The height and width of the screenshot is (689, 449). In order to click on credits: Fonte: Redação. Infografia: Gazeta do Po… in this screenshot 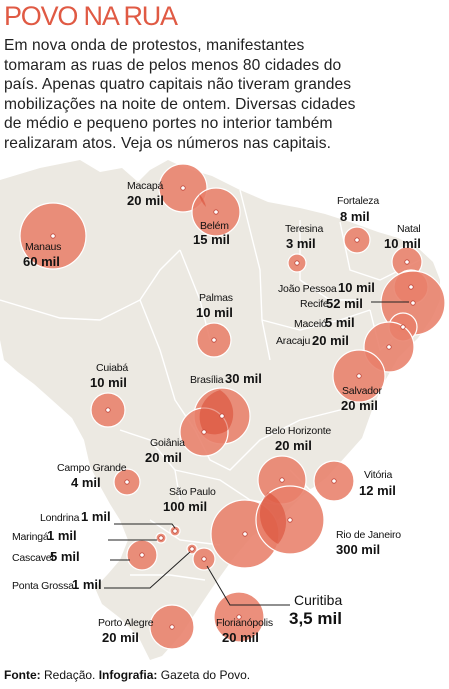, I will do `click(127, 675)`.